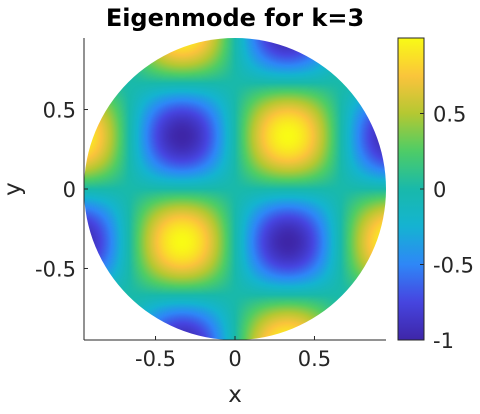 The width and height of the screenshot is (480, 414). I want to click on x-axis-ticks: -0.5 0 0.5, so click(233, 353).